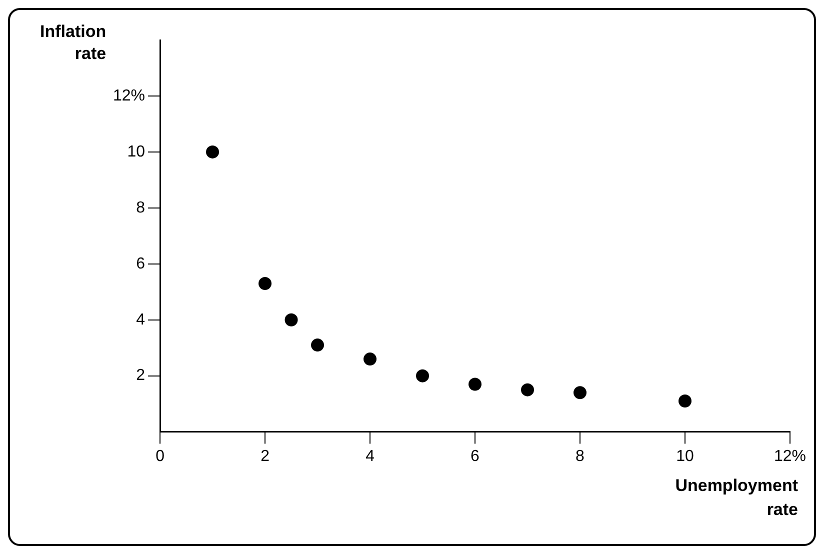 This screenshot has height=558, width=824. Describe the element at coordinates (790, 456) in the screenshot. I see `x-tick-label: 12%` at that location.